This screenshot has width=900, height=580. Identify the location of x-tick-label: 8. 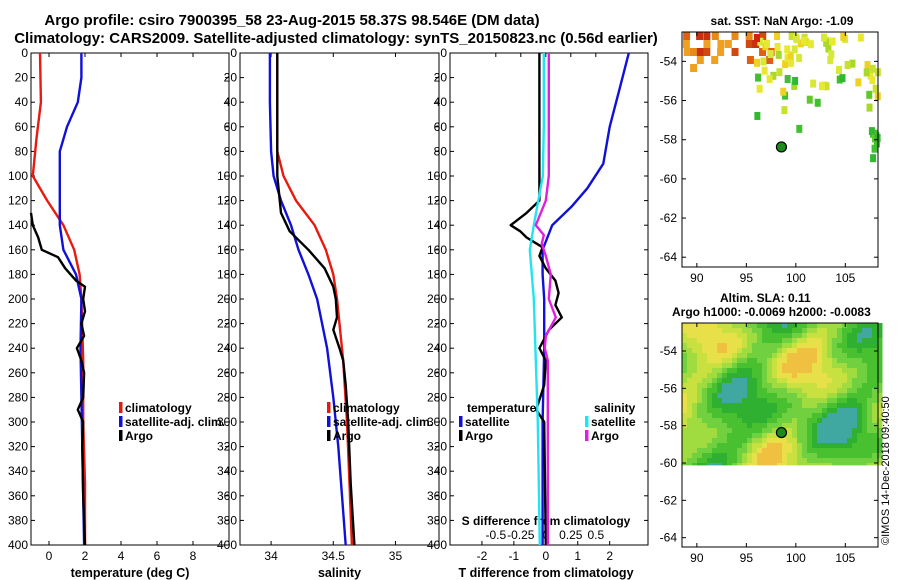
(193, 556).